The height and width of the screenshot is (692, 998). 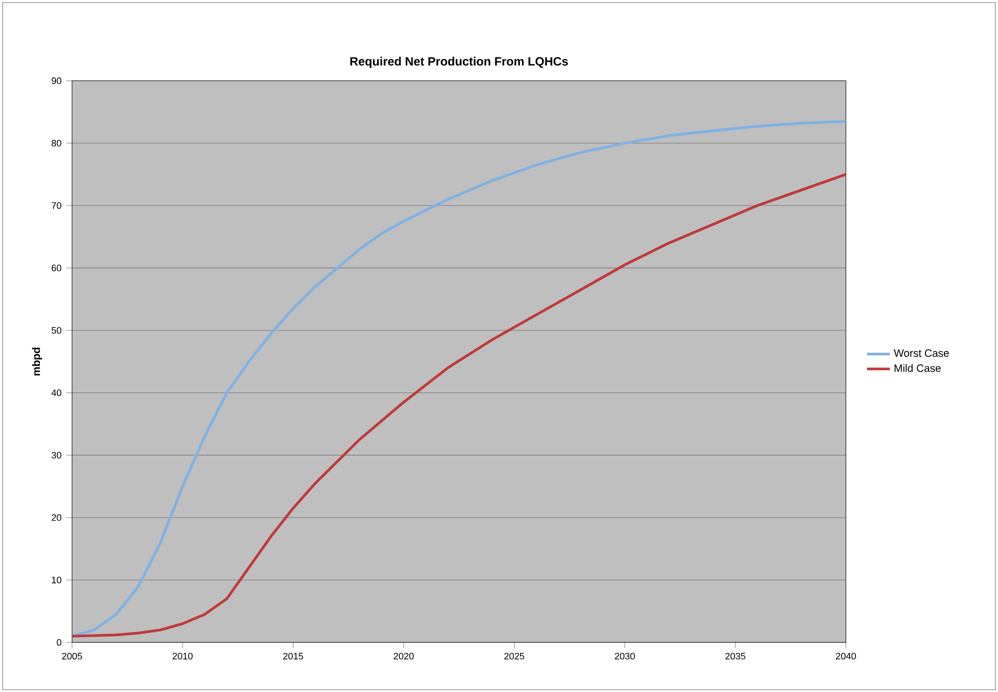 What do you see at coordinates (57, 143) in the screenshot?
I see `y-tick-label: 80` at bounding box center [57, 143].